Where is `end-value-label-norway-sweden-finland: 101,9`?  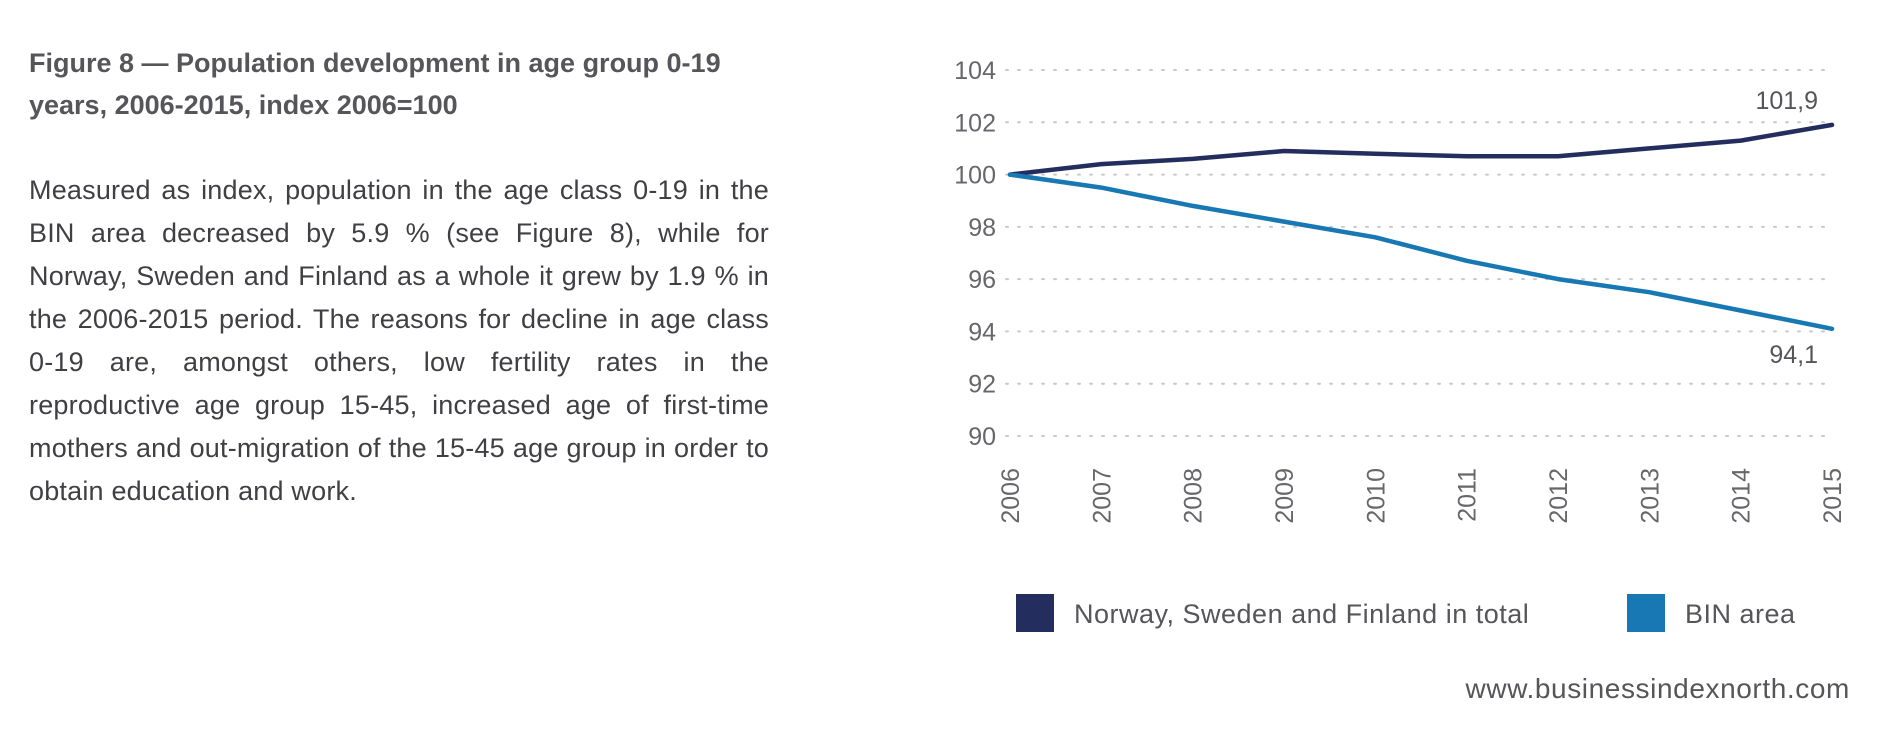 end-value-label-norway-sweden-finland: 101,9 is located at coordinates (1786, 101).